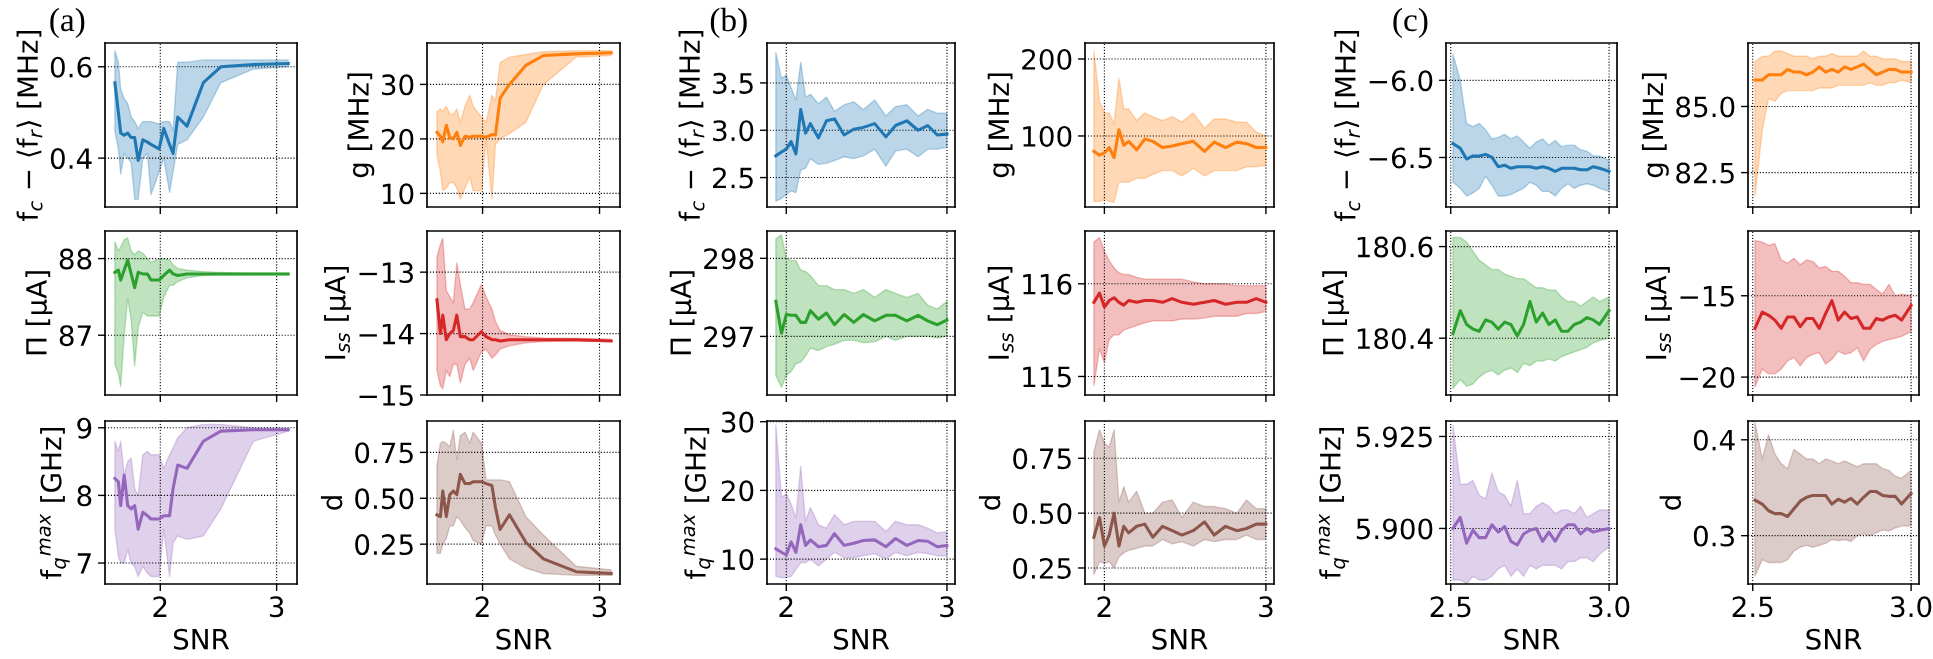 The width and height of the screenshot is (1933, 659). Describe the element at coordinates (1713, 536) in the screenshot. I see `y-tick-label: 0.3` at that location.